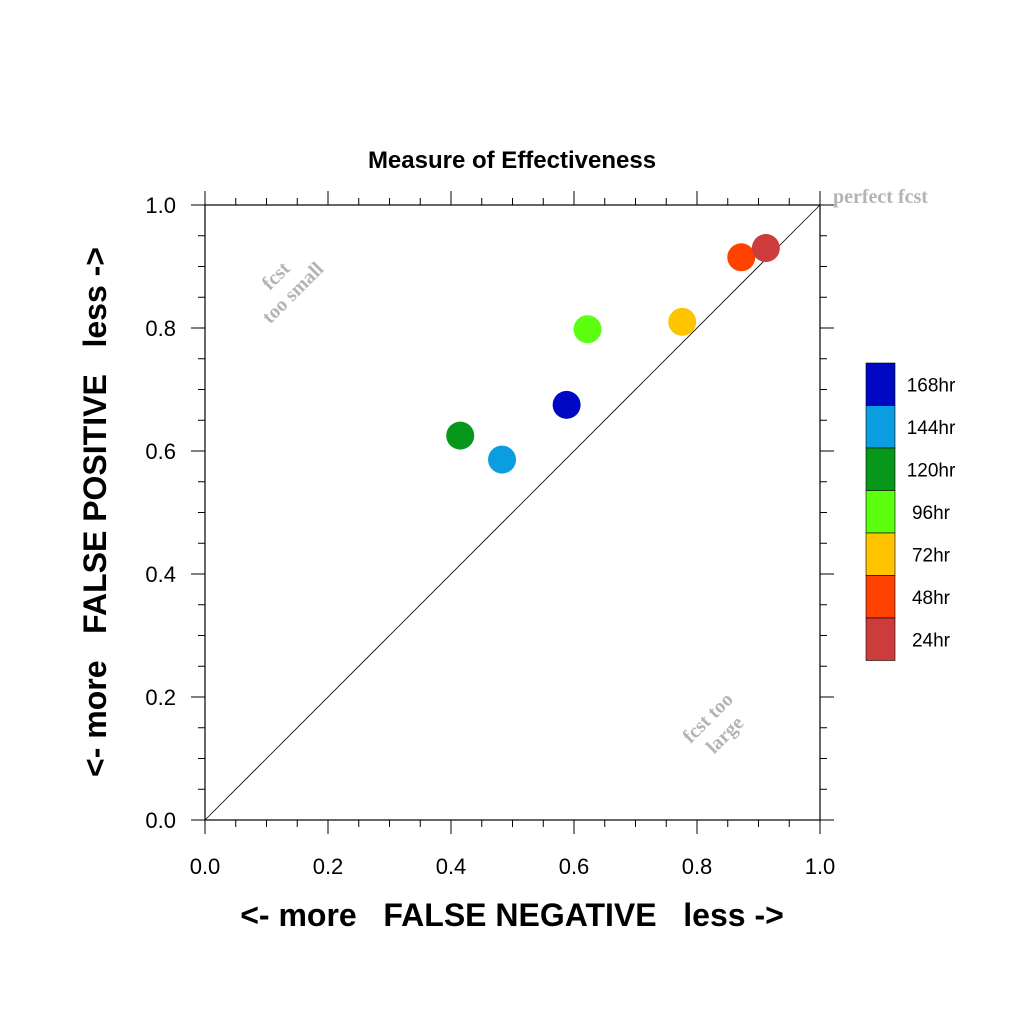 This screenshot has width=1024, height=1024. I want to click on data-point-48hr, so click(741, 257).